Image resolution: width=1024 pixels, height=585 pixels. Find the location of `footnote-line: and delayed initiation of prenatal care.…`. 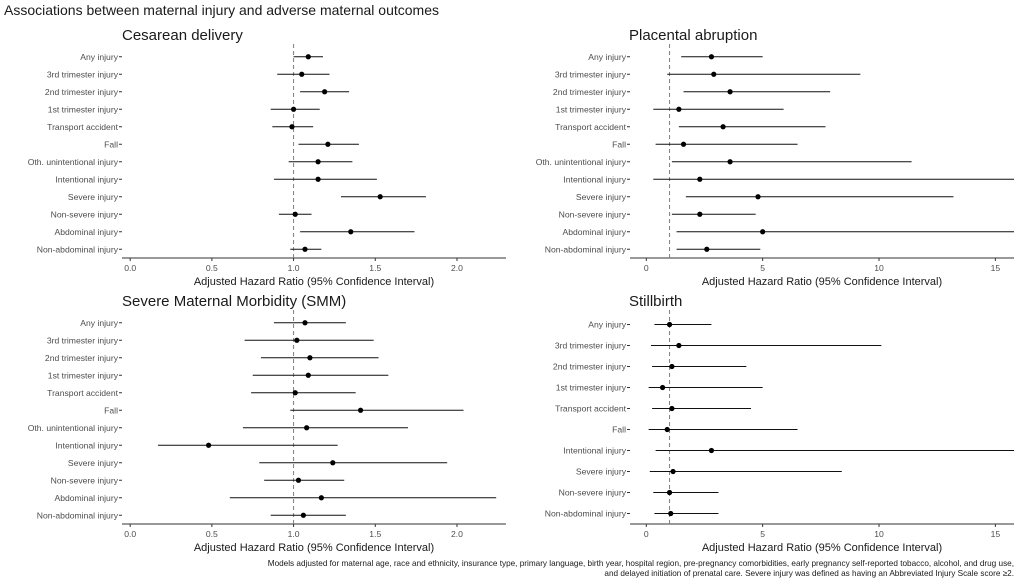

footnote-line: and delayed initiation of prenatal care.… is located at coordinates (809, 573).